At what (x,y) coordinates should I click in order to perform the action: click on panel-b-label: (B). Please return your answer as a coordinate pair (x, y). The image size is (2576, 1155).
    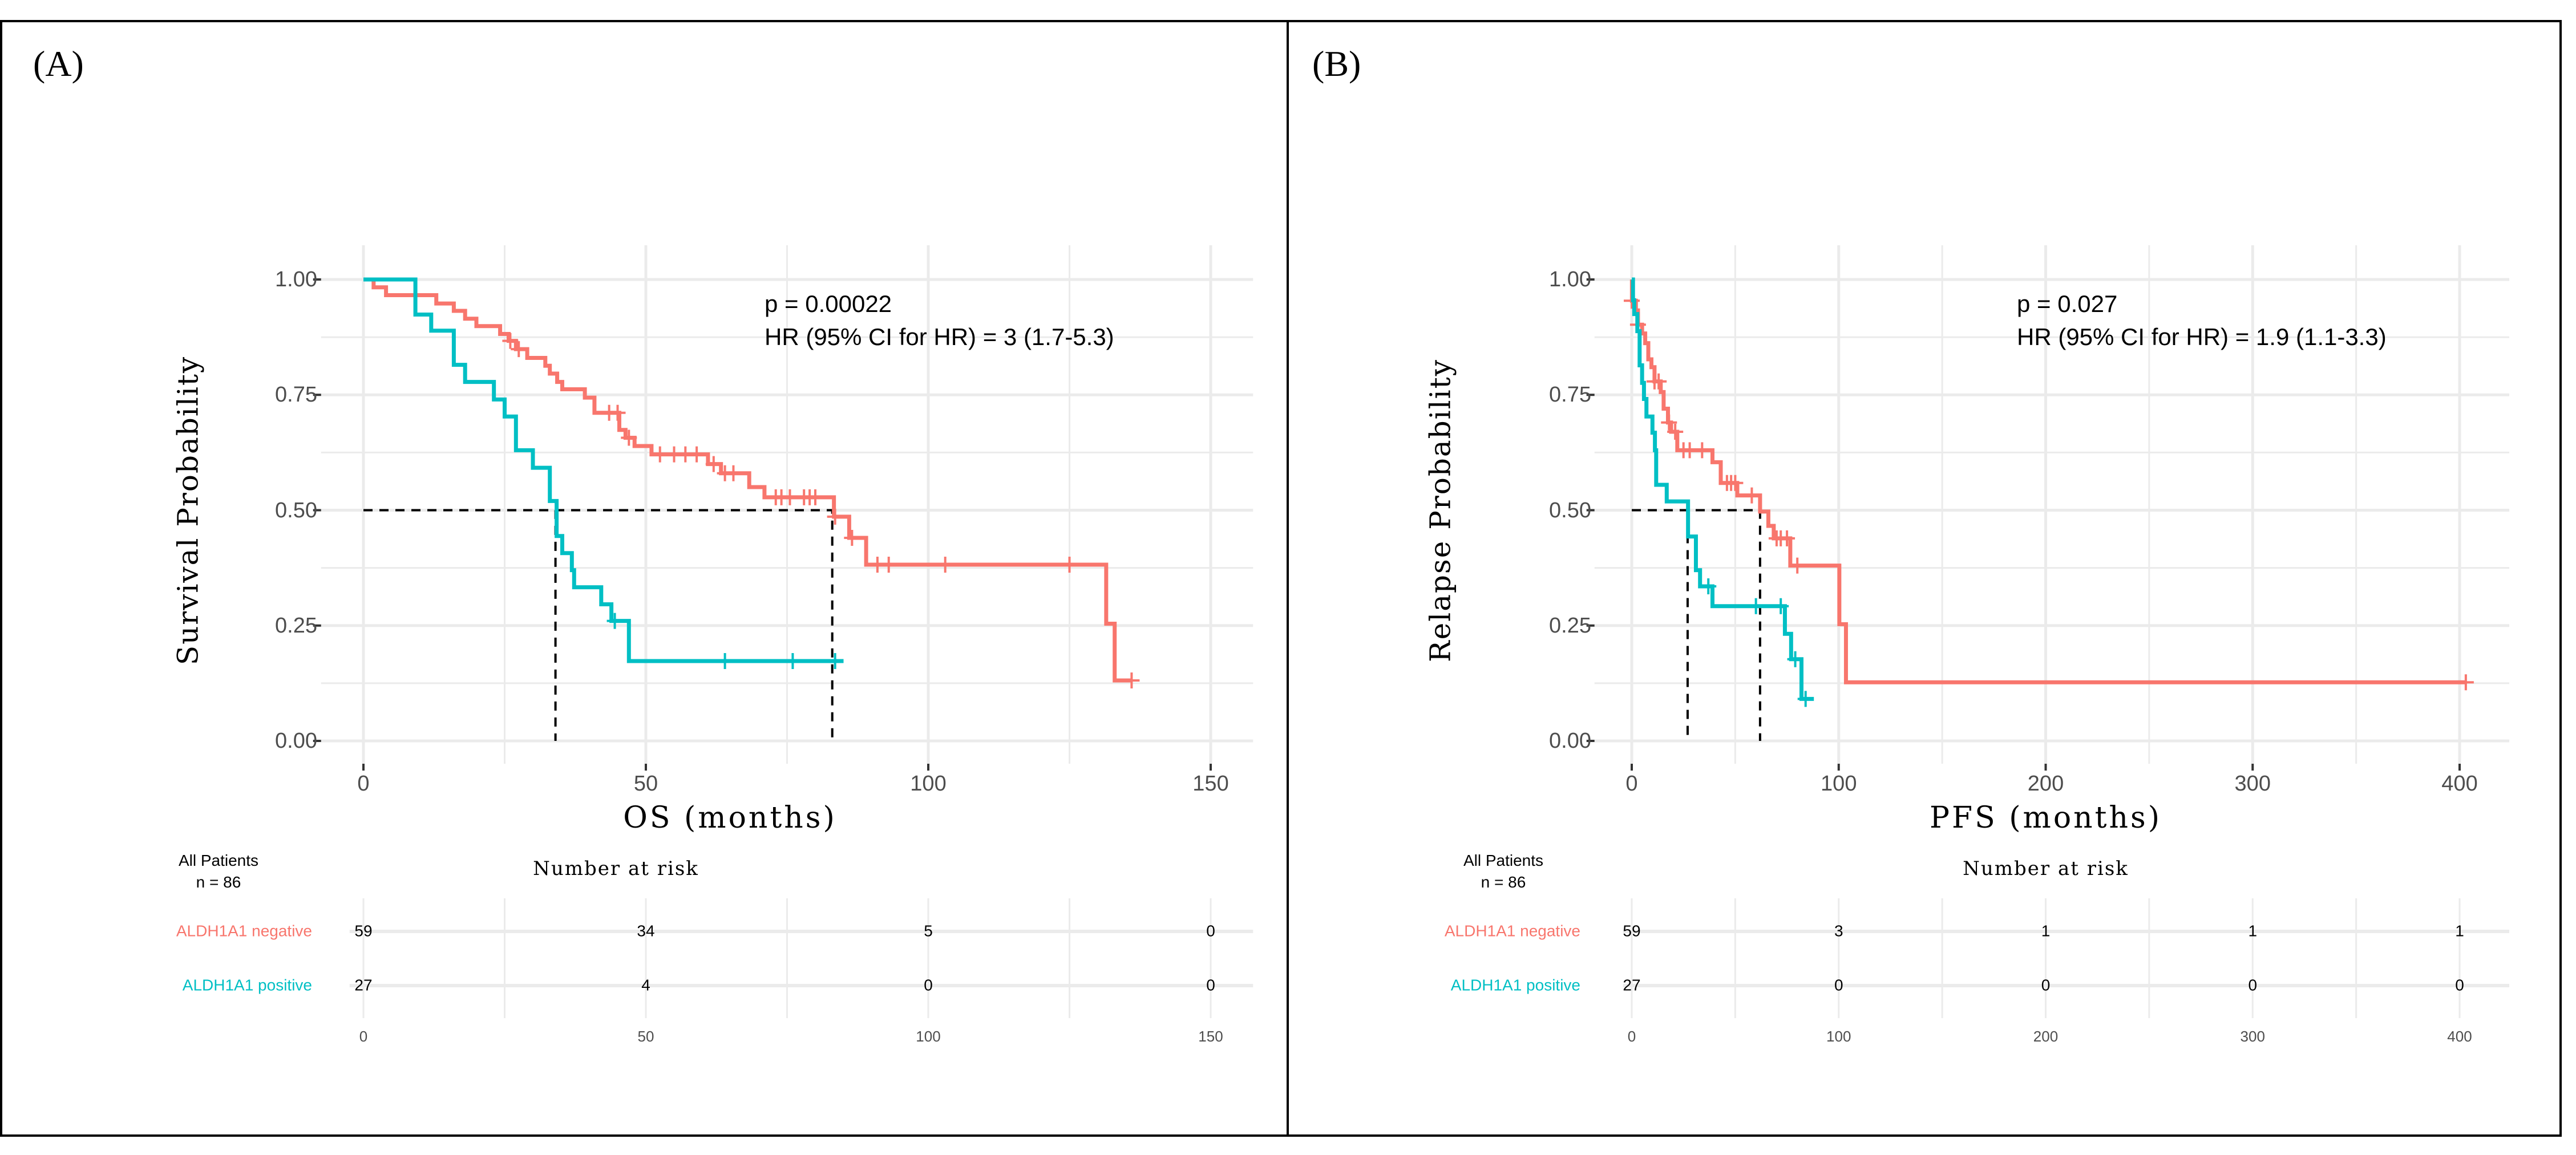
    Looking at the image, I should click on (1336, 64).